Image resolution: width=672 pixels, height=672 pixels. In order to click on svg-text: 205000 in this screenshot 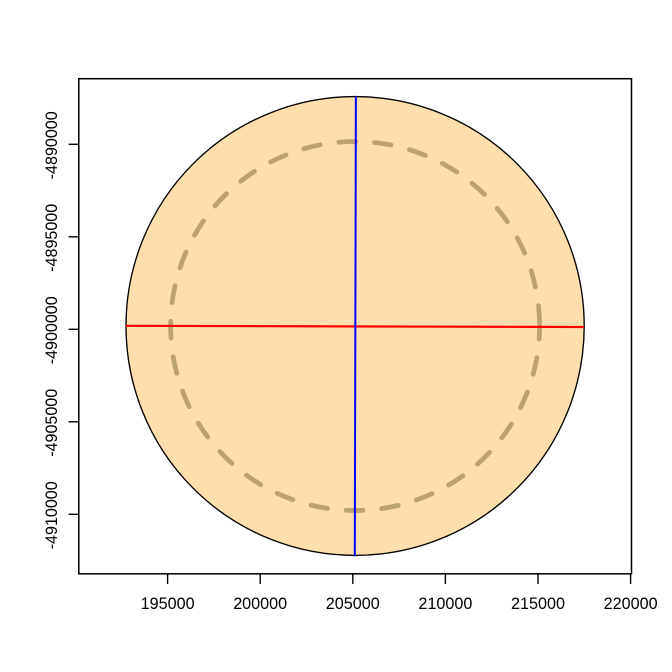, I will do `click(353, 604)`.